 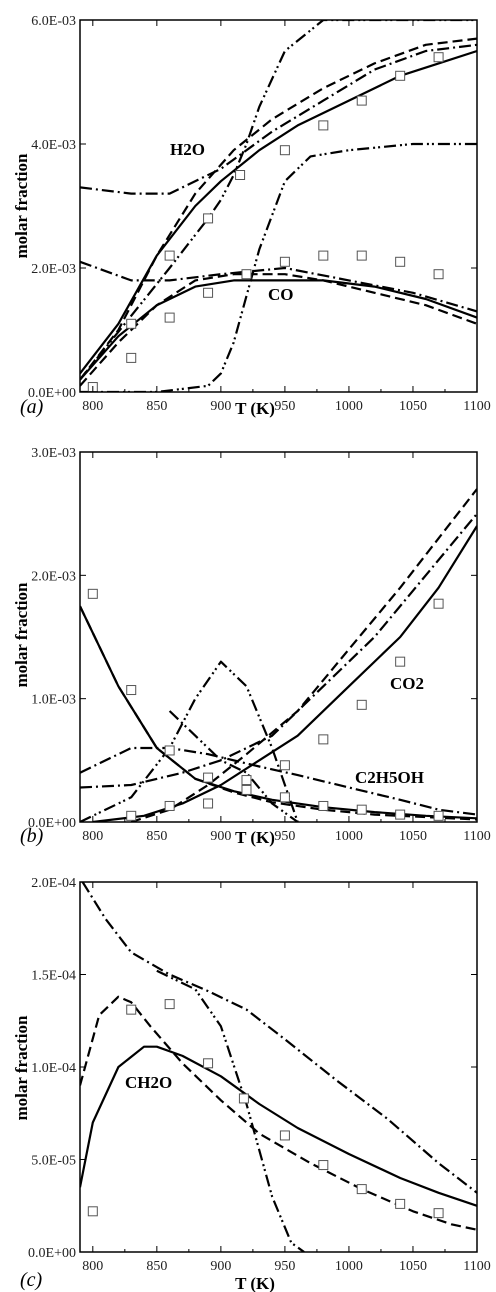 I want to click on series-line-ch2o-solid, so click(x=278, y=1126).